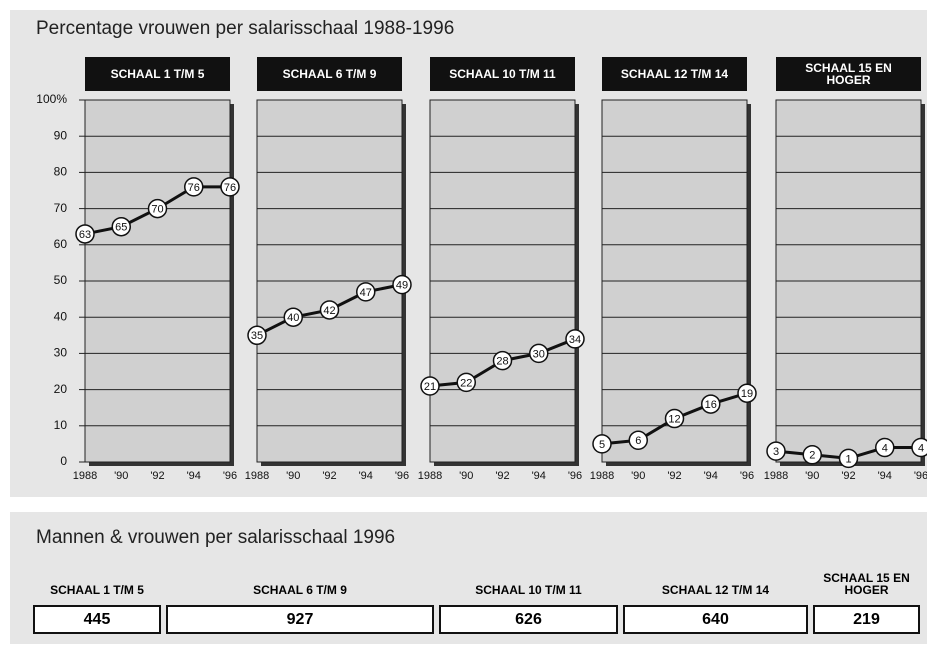 The width and height of the screenshot is (927, 651). I want to click on y-tick-label: 40, so click(61, 316).